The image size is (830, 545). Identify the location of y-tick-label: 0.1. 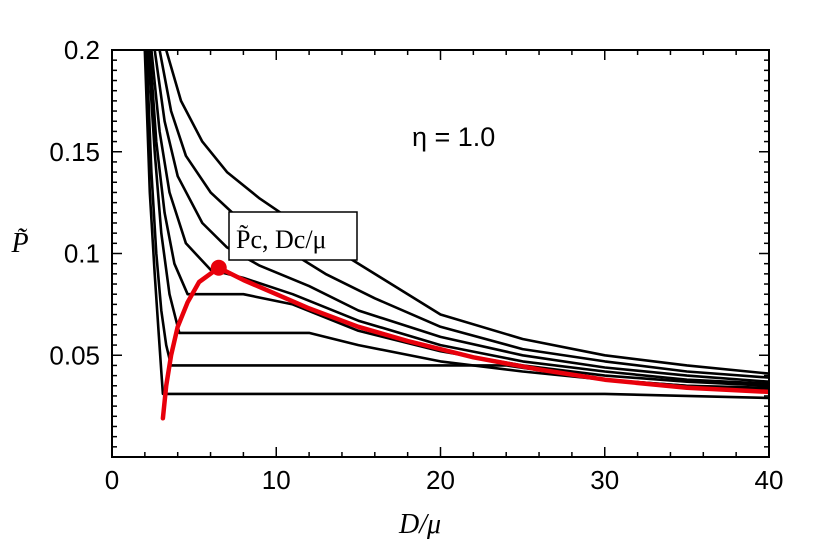
(82, 254).